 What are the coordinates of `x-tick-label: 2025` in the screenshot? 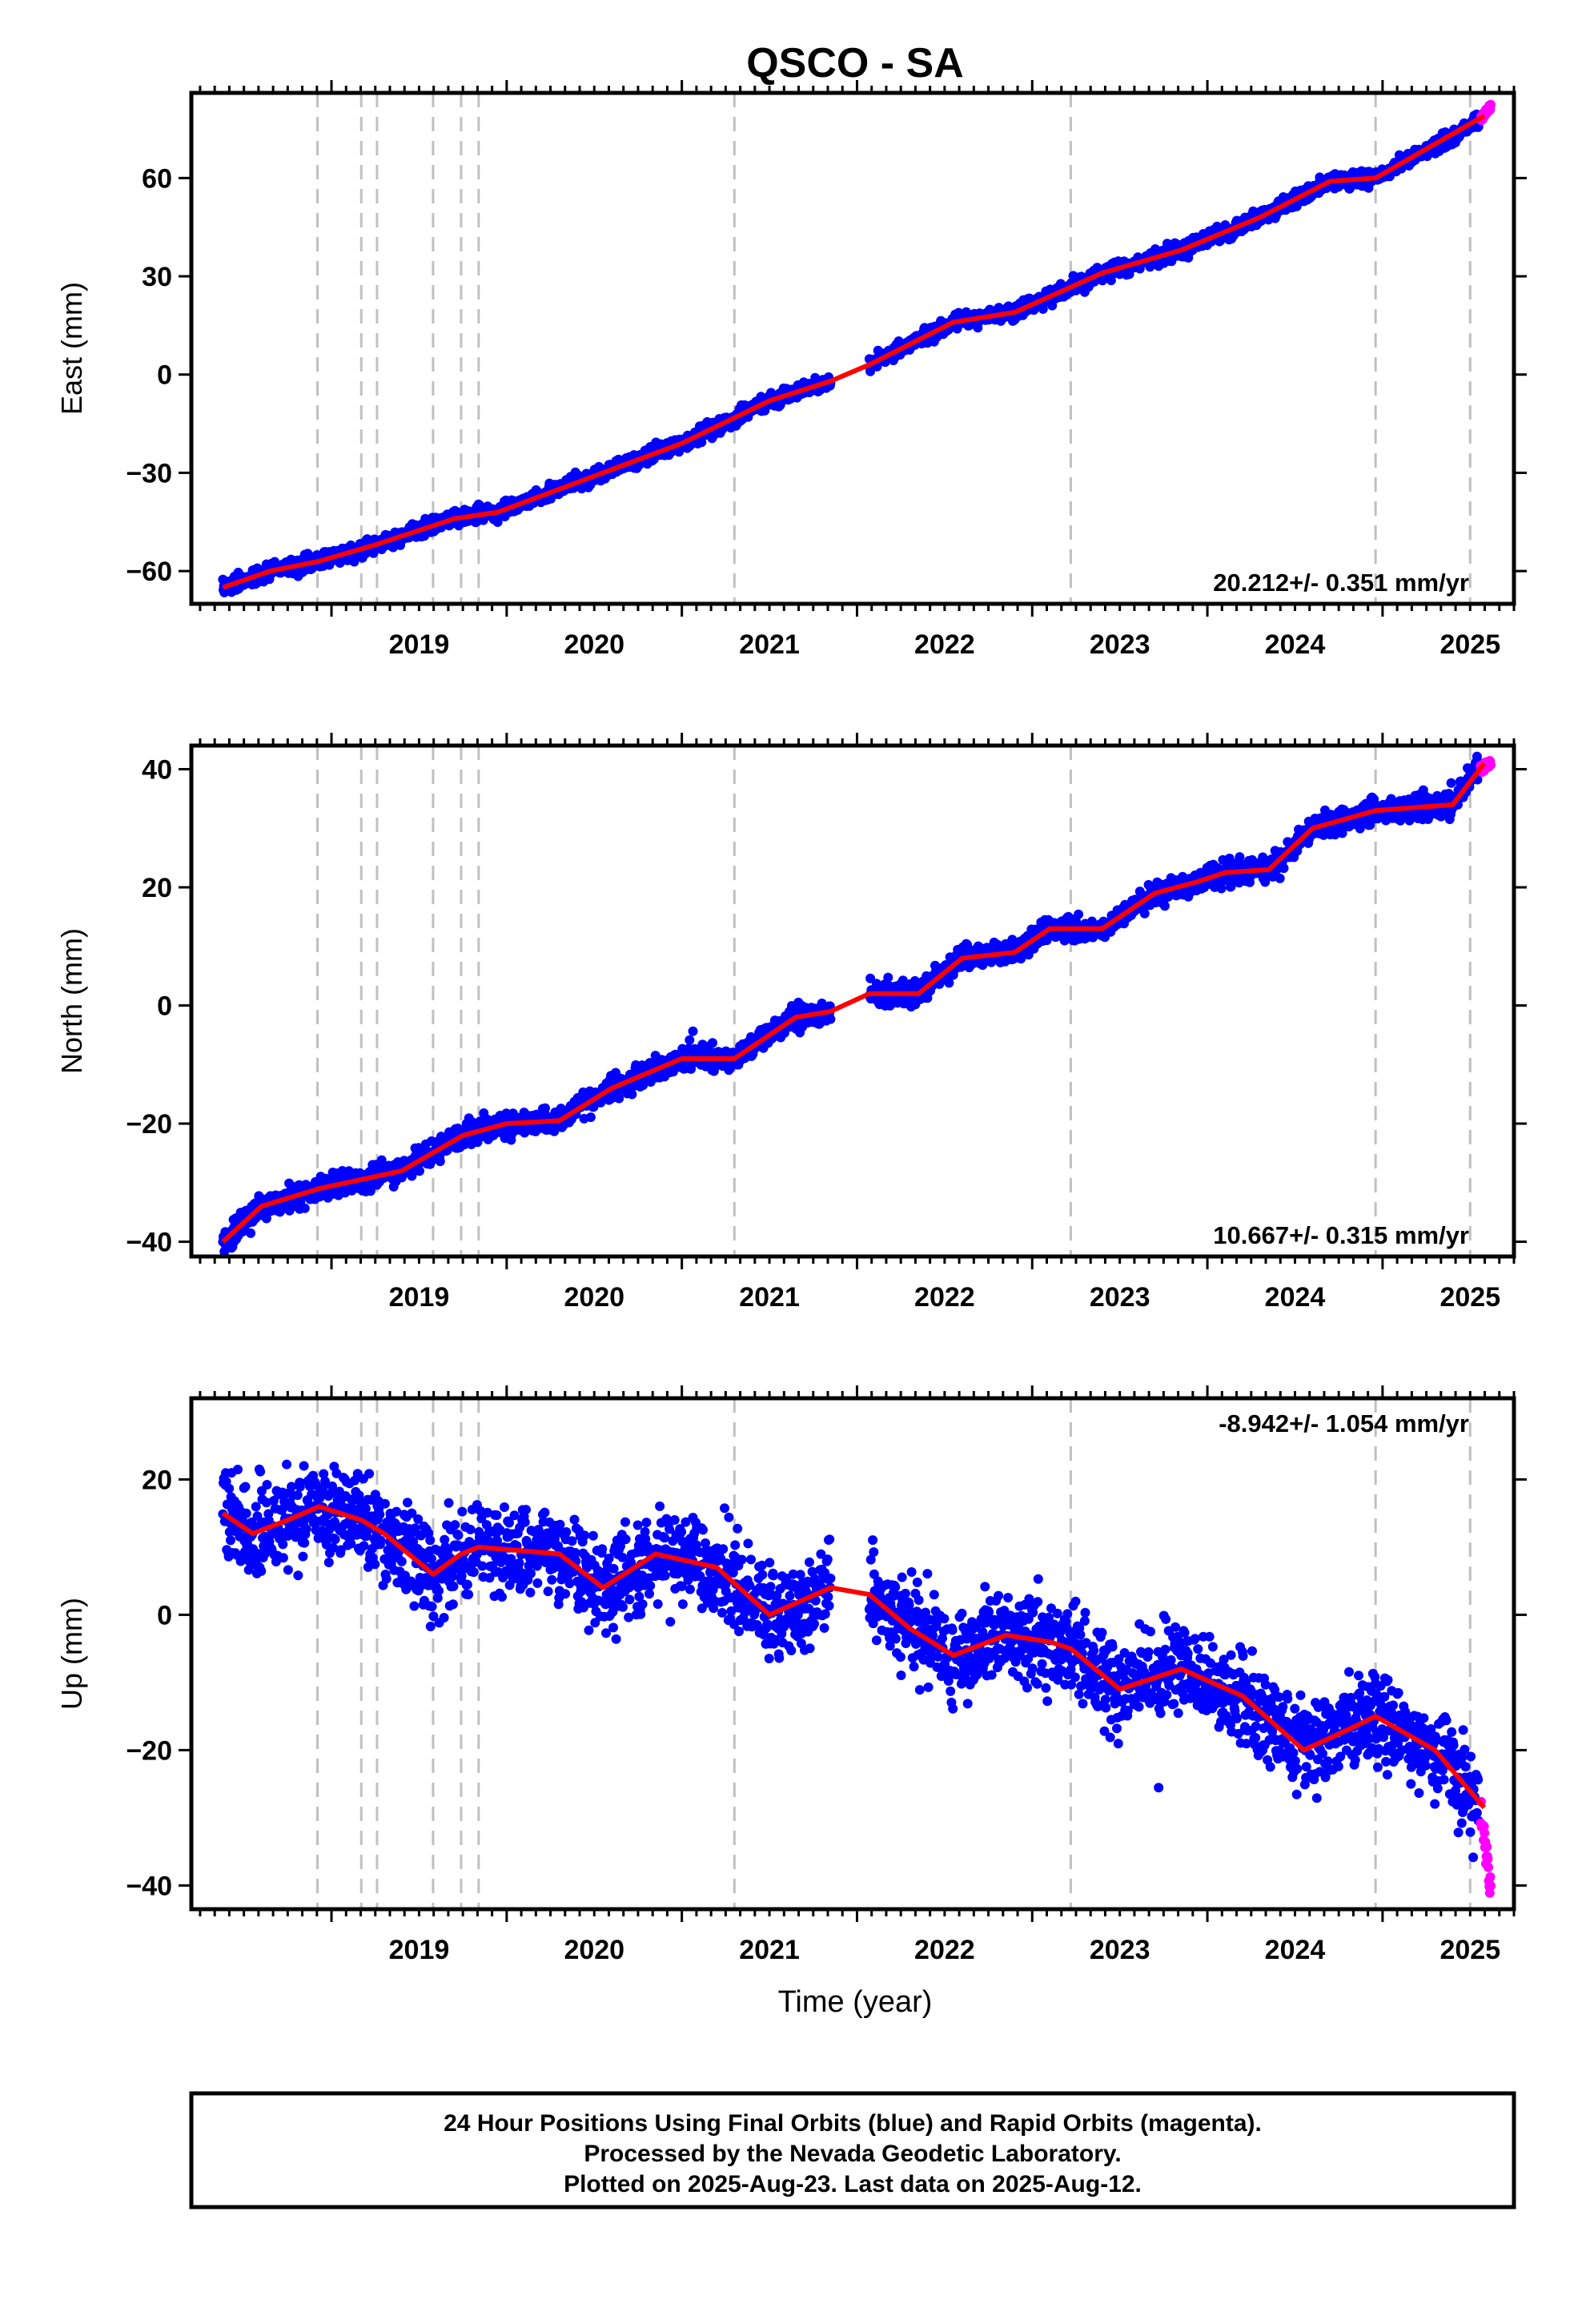 It's located at (1469, 644).